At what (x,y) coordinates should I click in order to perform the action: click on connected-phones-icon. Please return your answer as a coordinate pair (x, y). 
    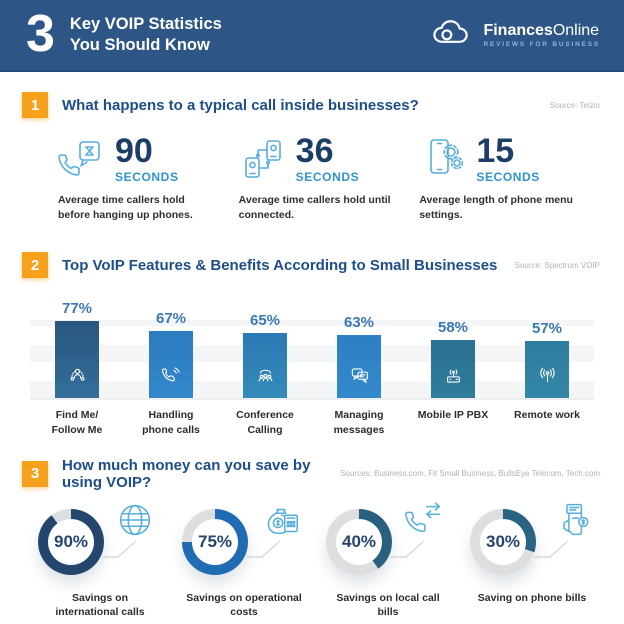
    Looking at the image, I should click on (263, 159).